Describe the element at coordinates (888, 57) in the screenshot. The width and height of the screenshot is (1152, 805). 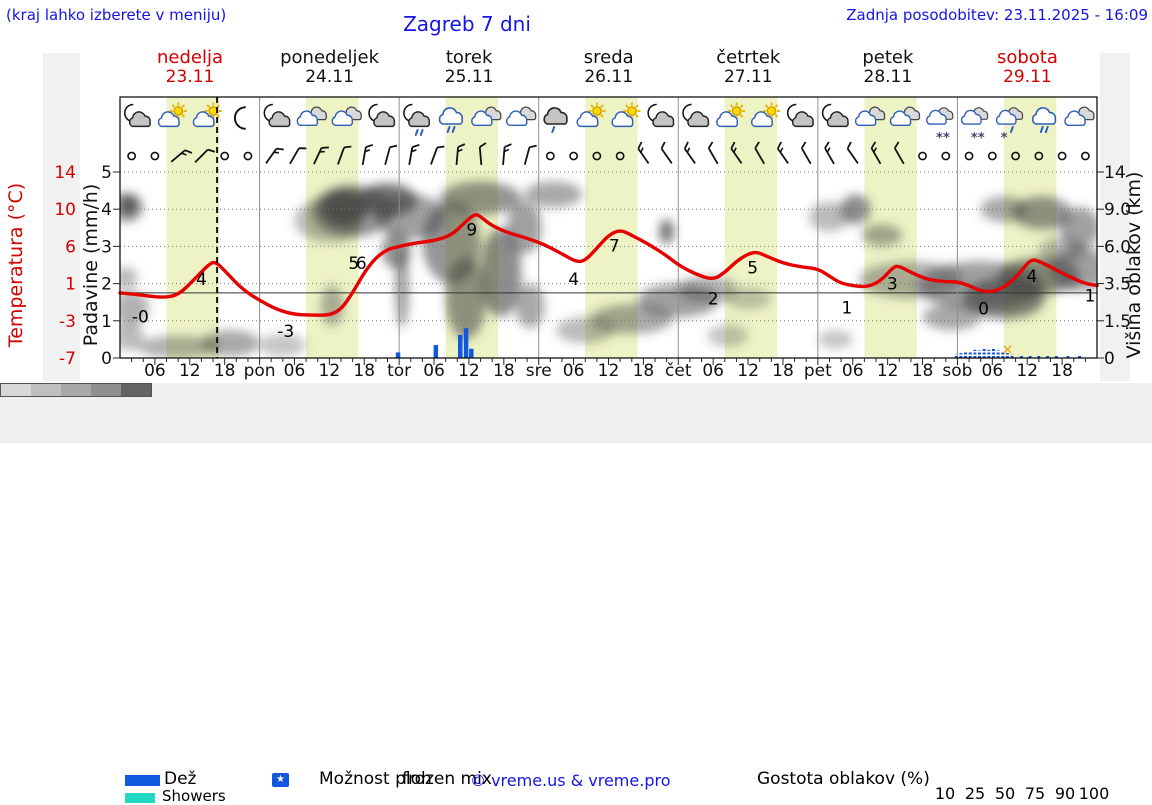
I see `day-name: petek` at that location.